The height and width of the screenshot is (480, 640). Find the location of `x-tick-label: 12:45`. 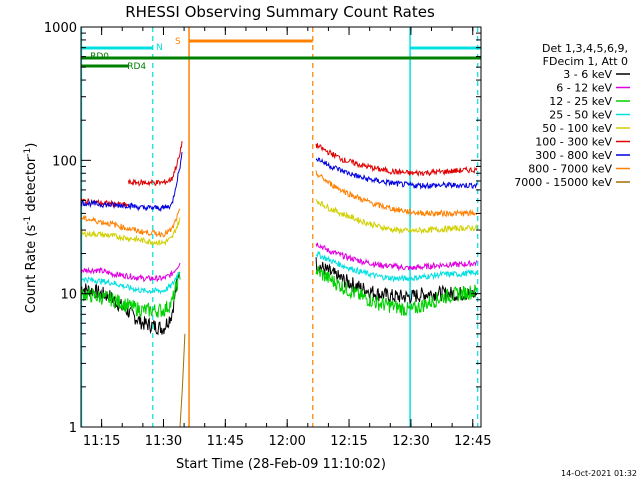

x-tick-label: 12:45 is located at coordinates (472, 441).